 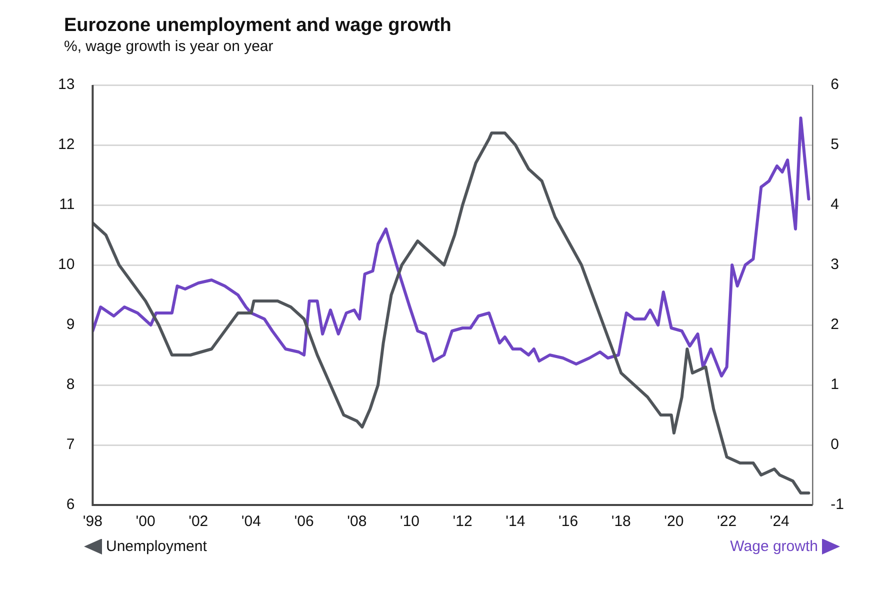 What do you see at coordinates (780, 521) in the screenshot?
I see `x-tick-label: '24` at bounding box center [780, 521].